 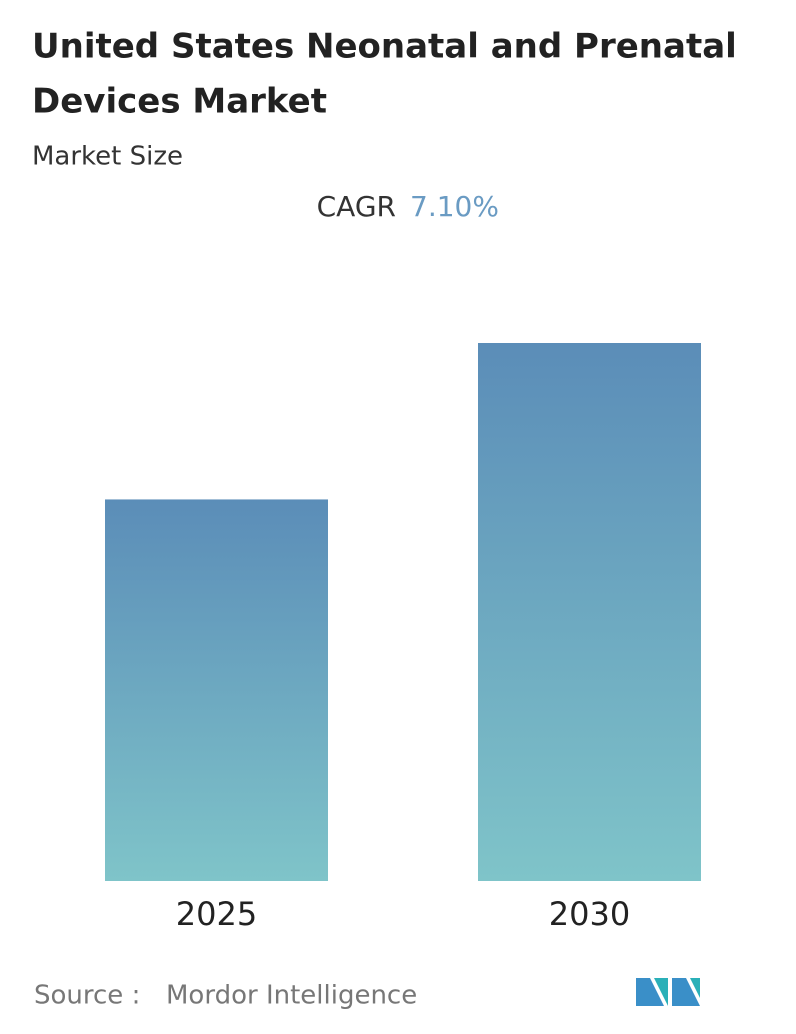 I want to click on source-label: Source :, so click(x=87, y=996).